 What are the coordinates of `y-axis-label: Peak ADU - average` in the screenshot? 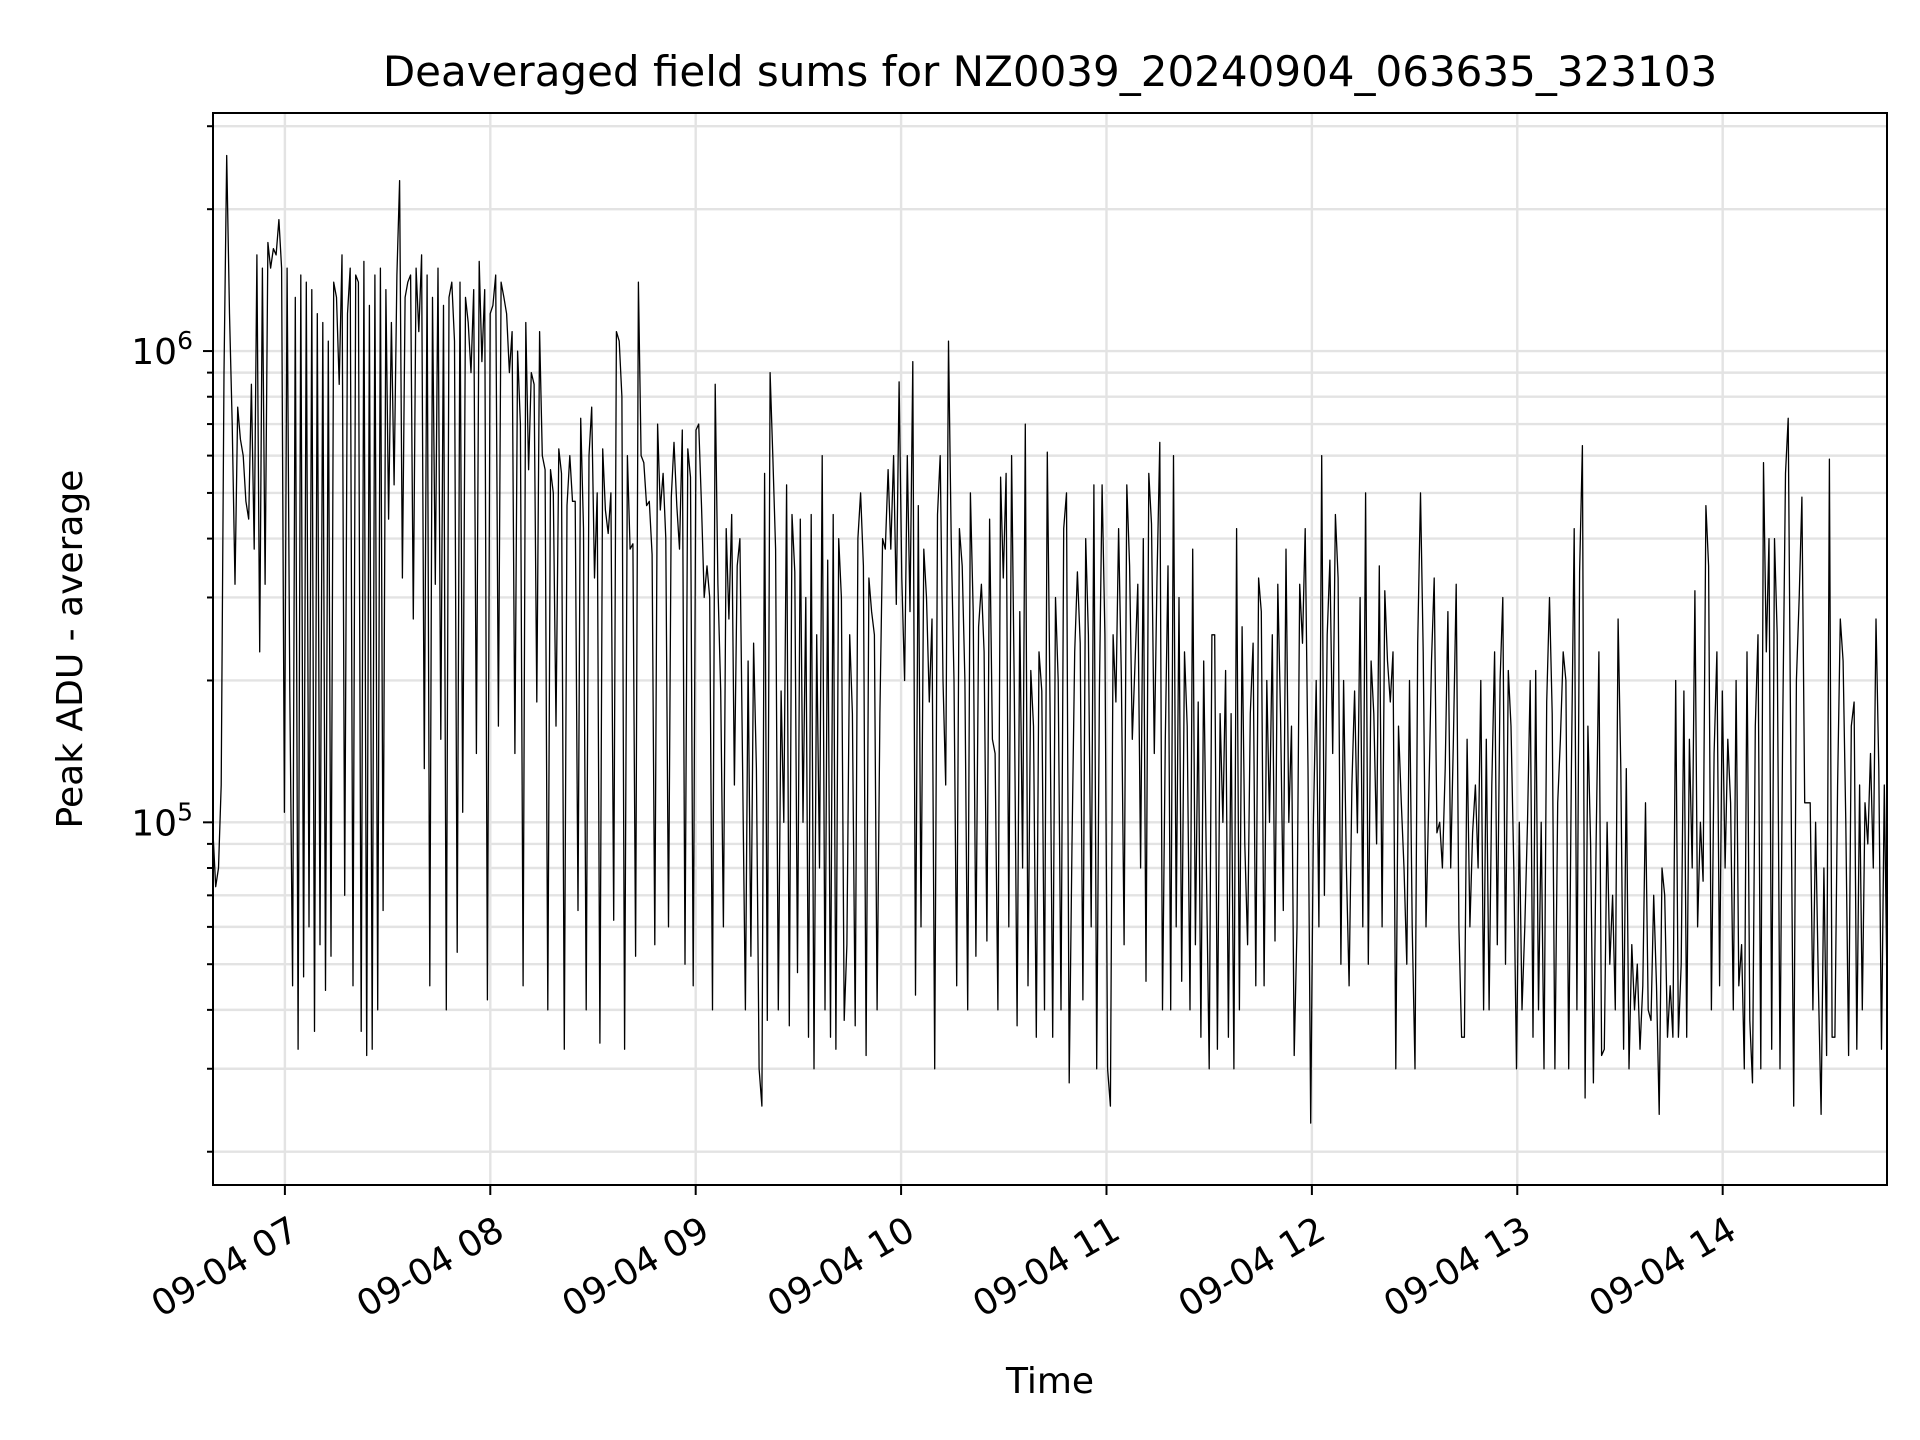 It's located at (70, 649).